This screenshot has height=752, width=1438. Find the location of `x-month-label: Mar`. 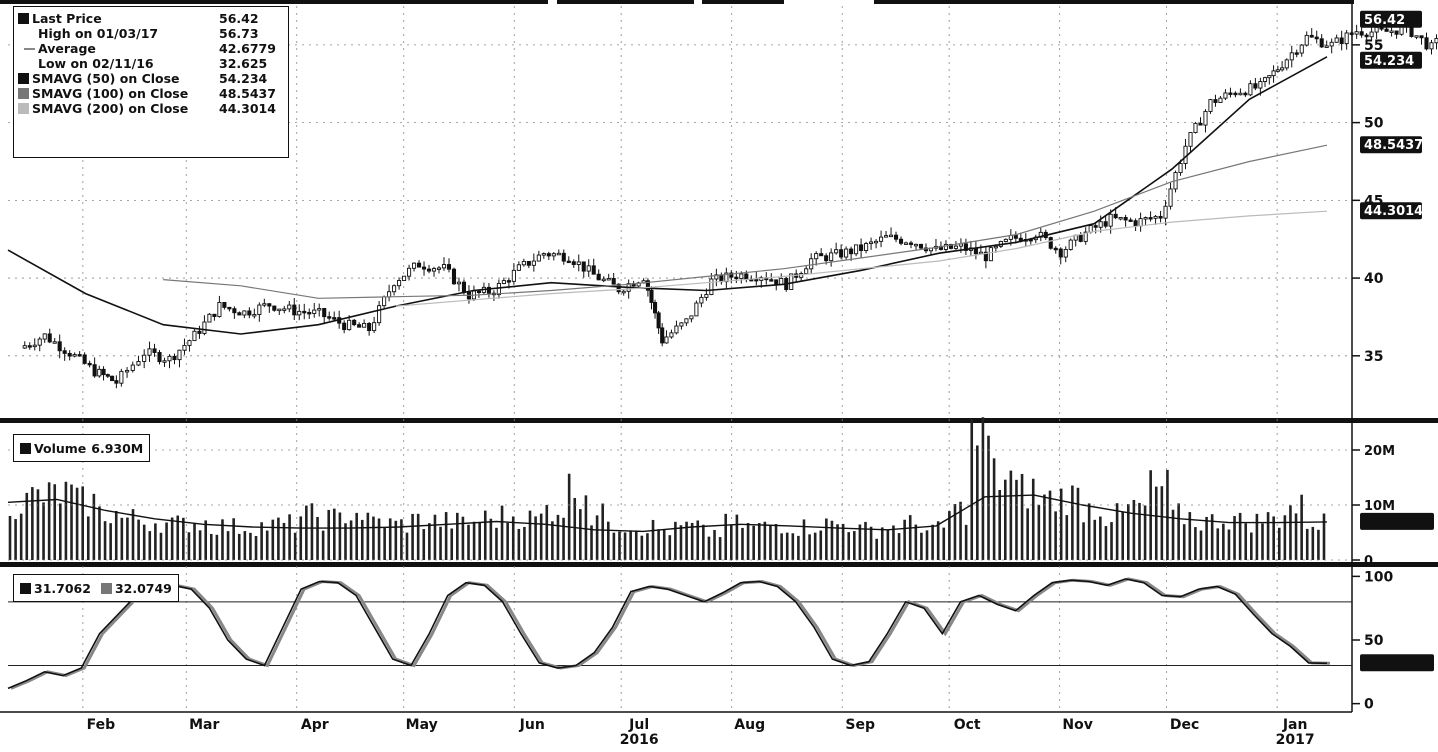

x-month-label: Mar is located at coordinates (204, 725).